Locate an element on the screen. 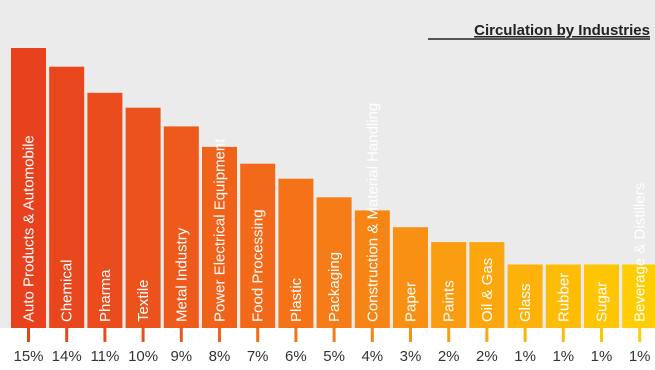 The width and height of the screenshot is (655, 370). value-label: 9% is located at coordinates (181, 356).